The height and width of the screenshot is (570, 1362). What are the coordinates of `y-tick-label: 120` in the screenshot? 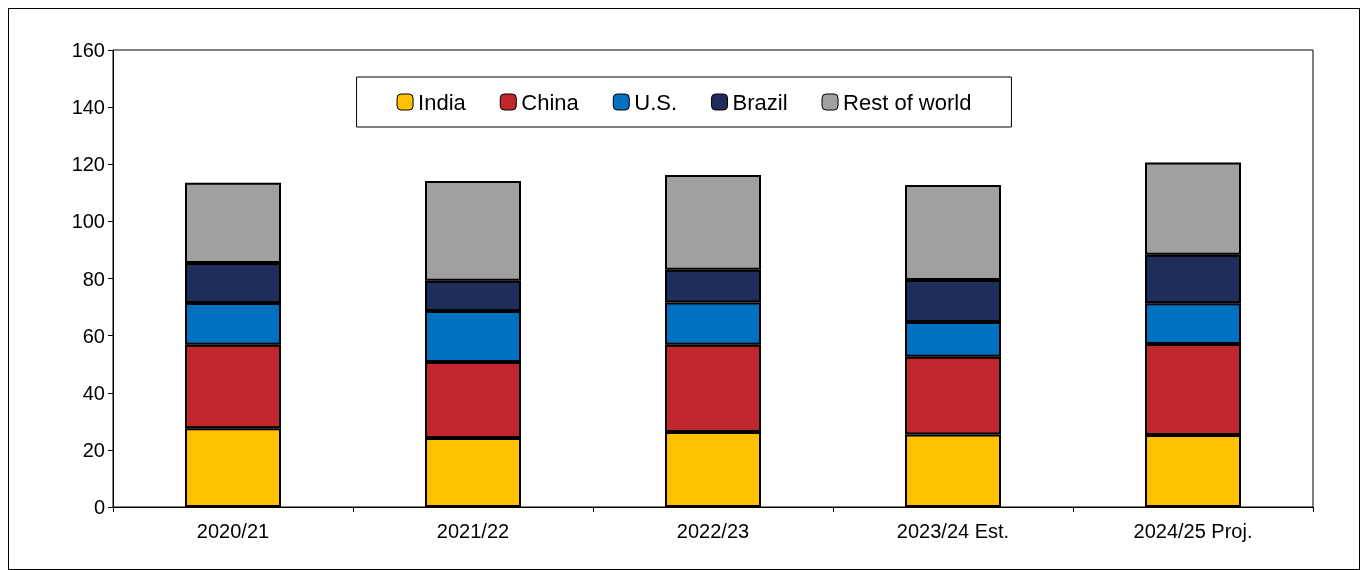 It's located at (88, 164).